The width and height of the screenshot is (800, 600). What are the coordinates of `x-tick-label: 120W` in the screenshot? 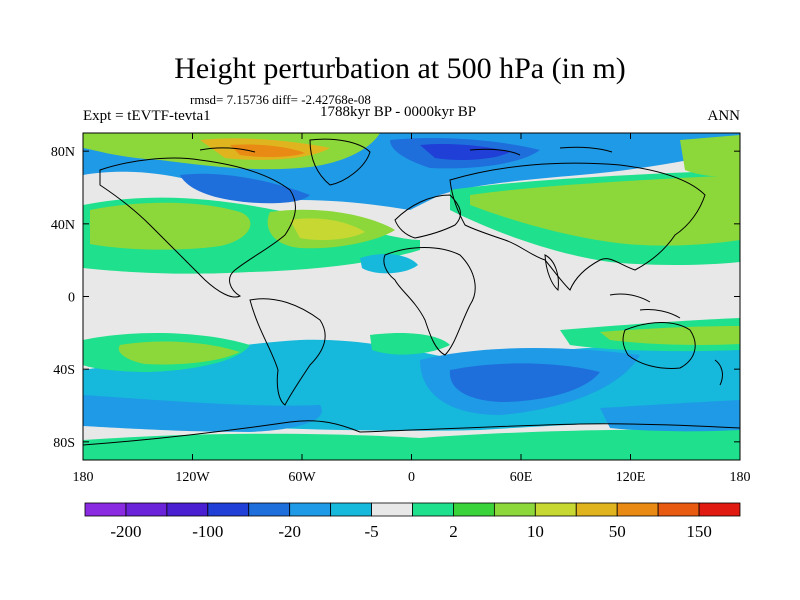 It's located at (192, 477).